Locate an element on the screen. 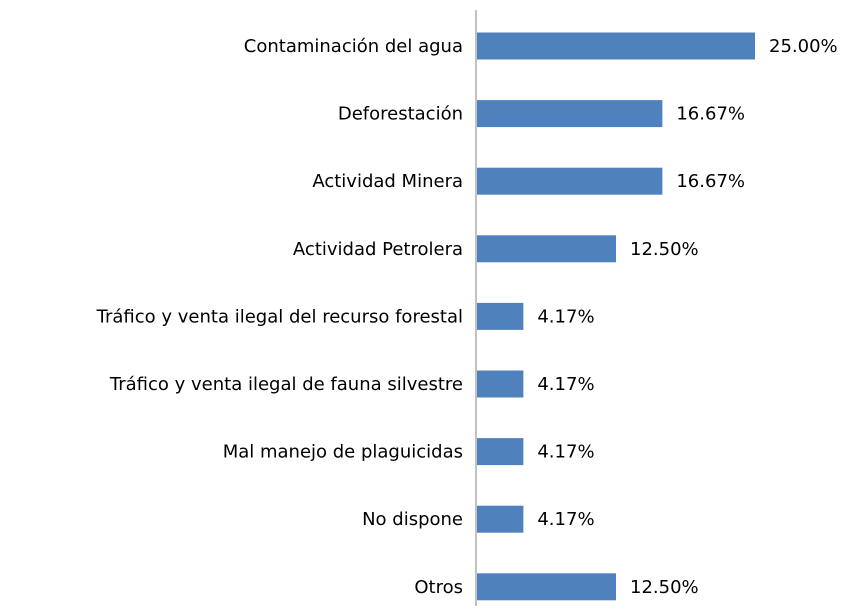 The height and width of the screenshot is (616, 856). category-label: Contaminación del agua is located at coordinates (353, 46).